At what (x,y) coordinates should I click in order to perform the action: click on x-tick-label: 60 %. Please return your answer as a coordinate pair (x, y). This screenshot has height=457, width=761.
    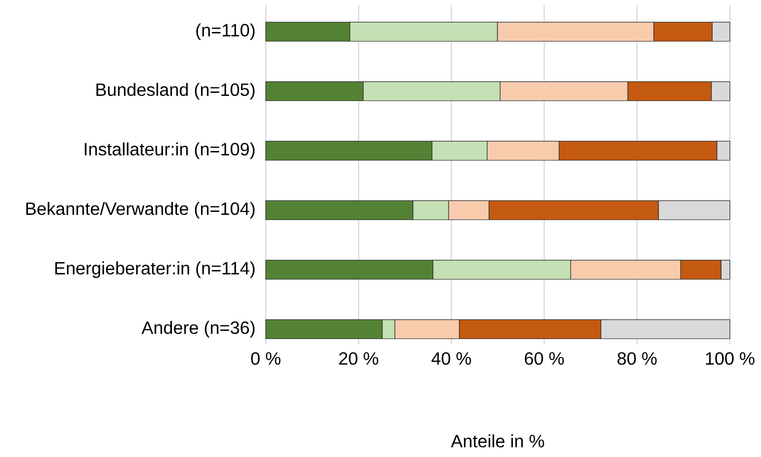
    Looking at the image, I should click on (544, 358).